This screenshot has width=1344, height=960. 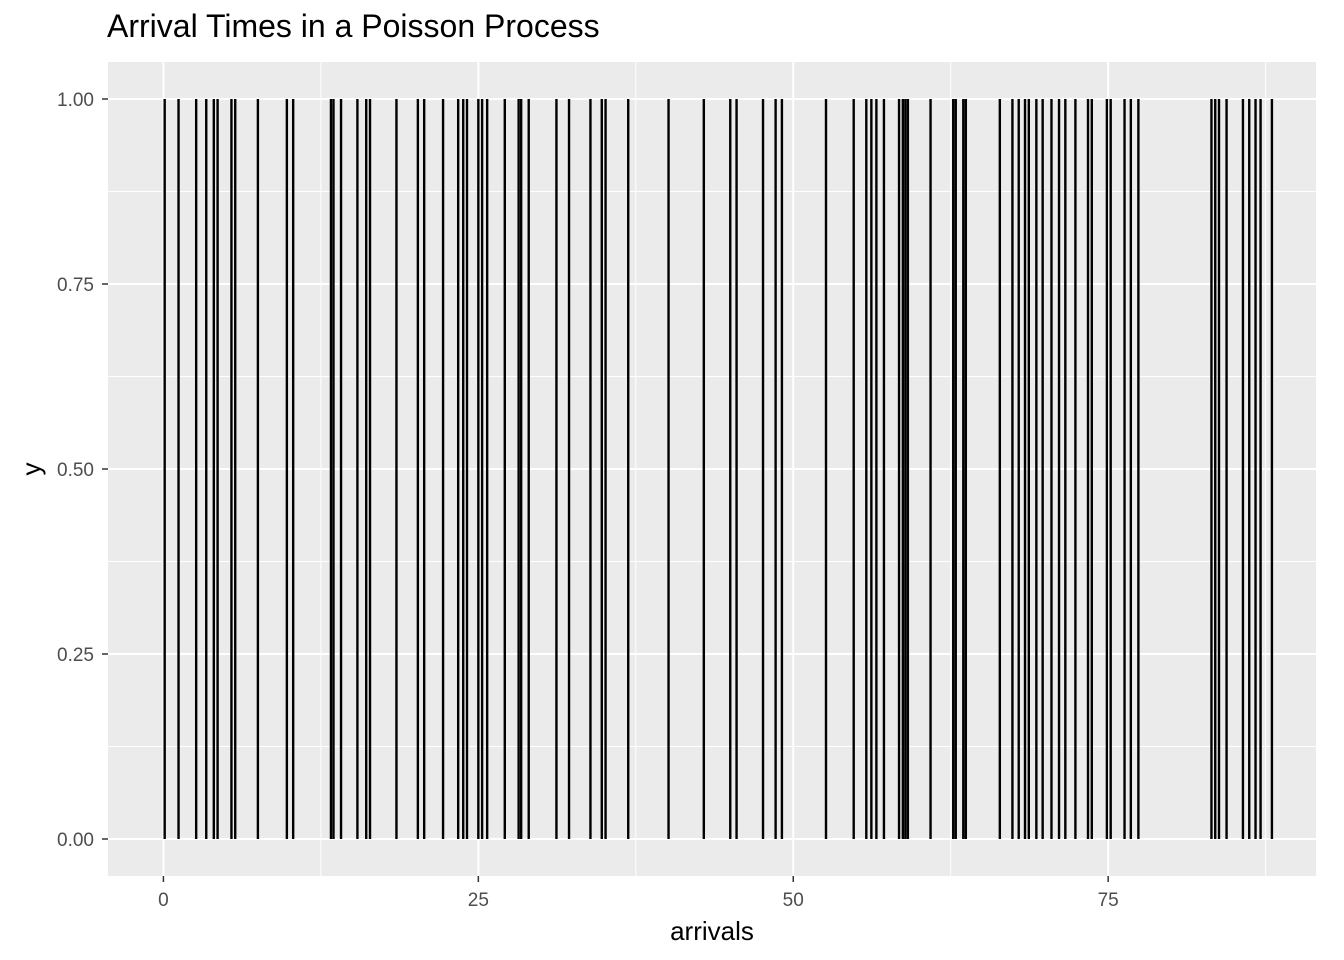 I want to click on x-tick-label: 25, so click(x=478, y=900).